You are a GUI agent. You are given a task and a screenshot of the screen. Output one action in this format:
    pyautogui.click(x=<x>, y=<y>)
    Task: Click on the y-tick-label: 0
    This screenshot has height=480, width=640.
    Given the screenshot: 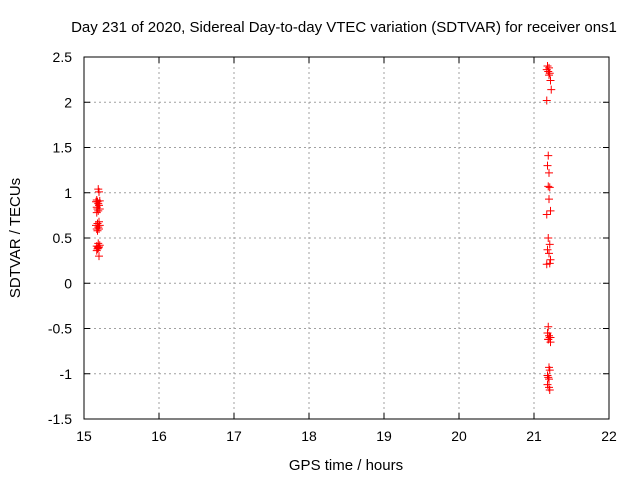 What is the action you would take?
    pyautogui.click(x=68, y=283)
    